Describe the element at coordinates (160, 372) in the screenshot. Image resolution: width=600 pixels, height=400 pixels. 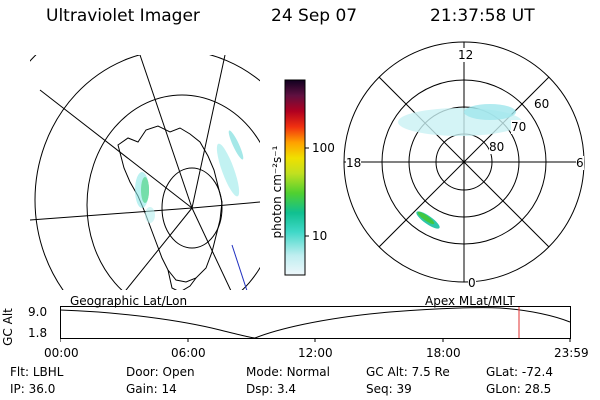
I see `info-door: Door: Open` at that location.